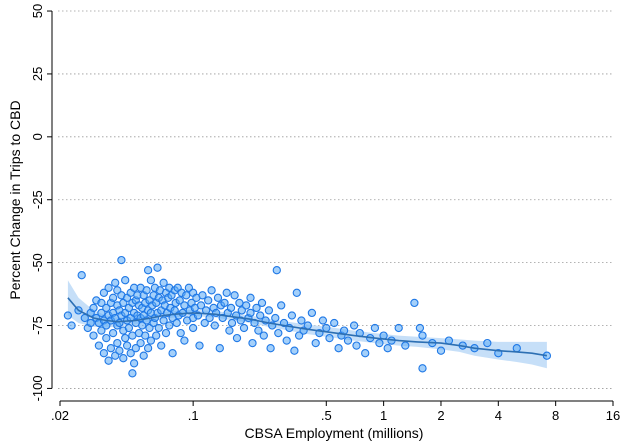 This screenshot has width=623, height=445. What do you see at coordinates (37, 136) in the screenshot?
I see `y-tick-label: 0` at bounding box center [37, 136].